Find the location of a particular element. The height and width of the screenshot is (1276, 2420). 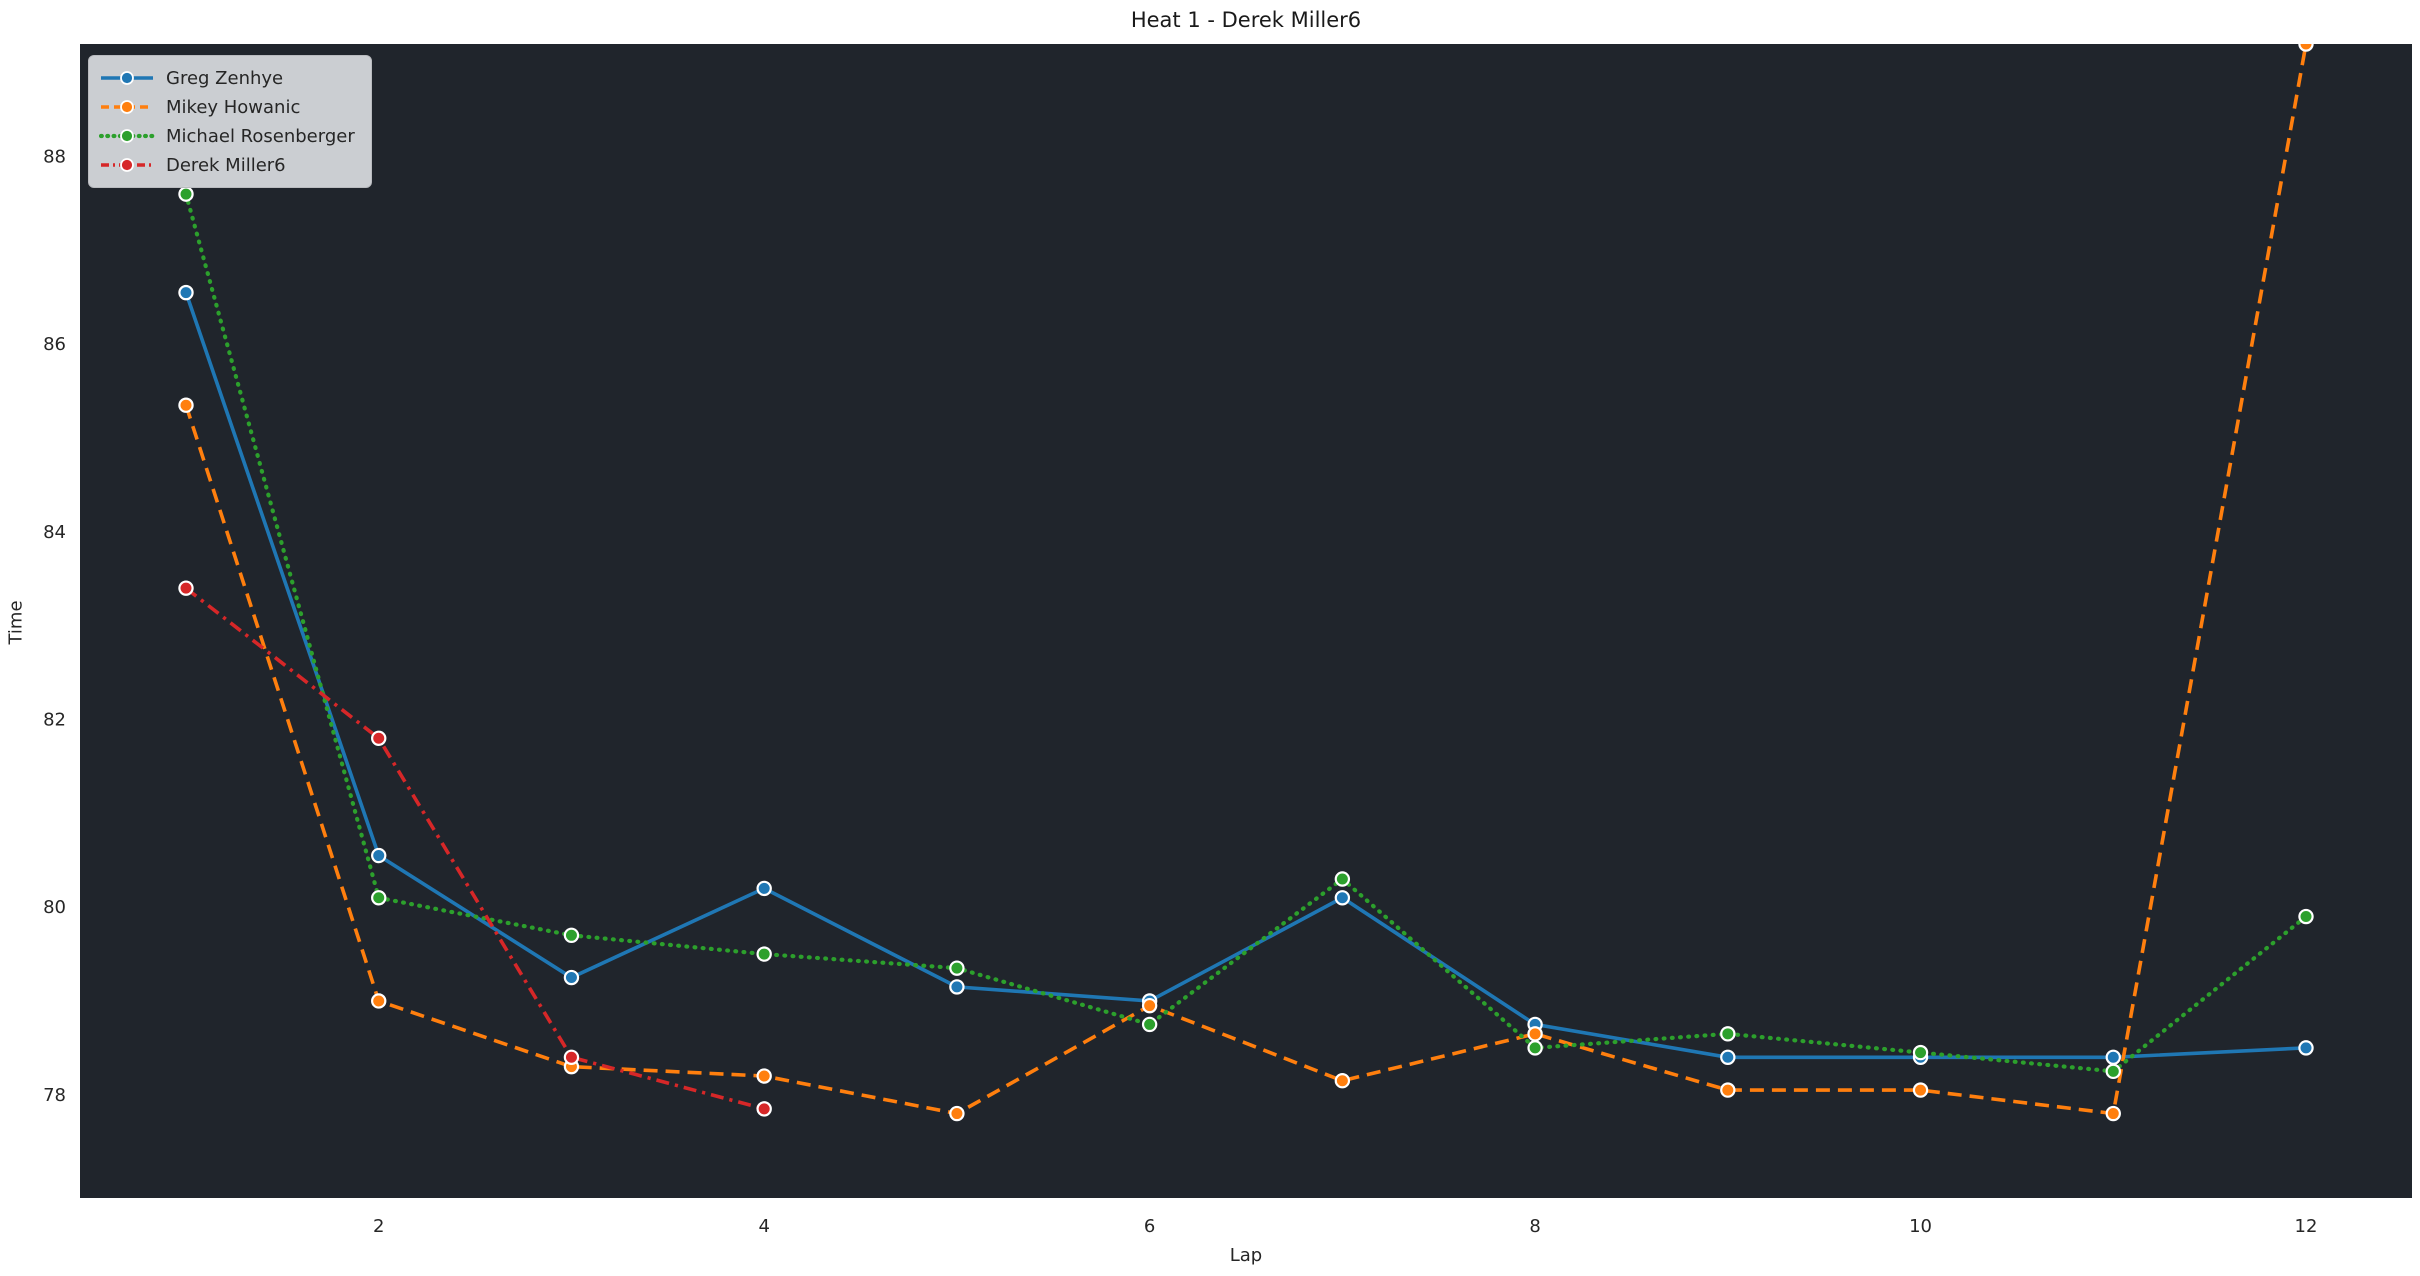

legend-swatch-dotted is located at coordinates (127, 136).